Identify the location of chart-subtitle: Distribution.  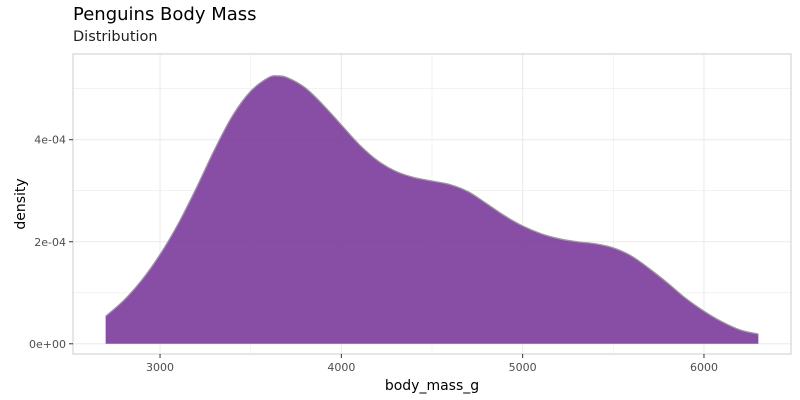
(115, 37).